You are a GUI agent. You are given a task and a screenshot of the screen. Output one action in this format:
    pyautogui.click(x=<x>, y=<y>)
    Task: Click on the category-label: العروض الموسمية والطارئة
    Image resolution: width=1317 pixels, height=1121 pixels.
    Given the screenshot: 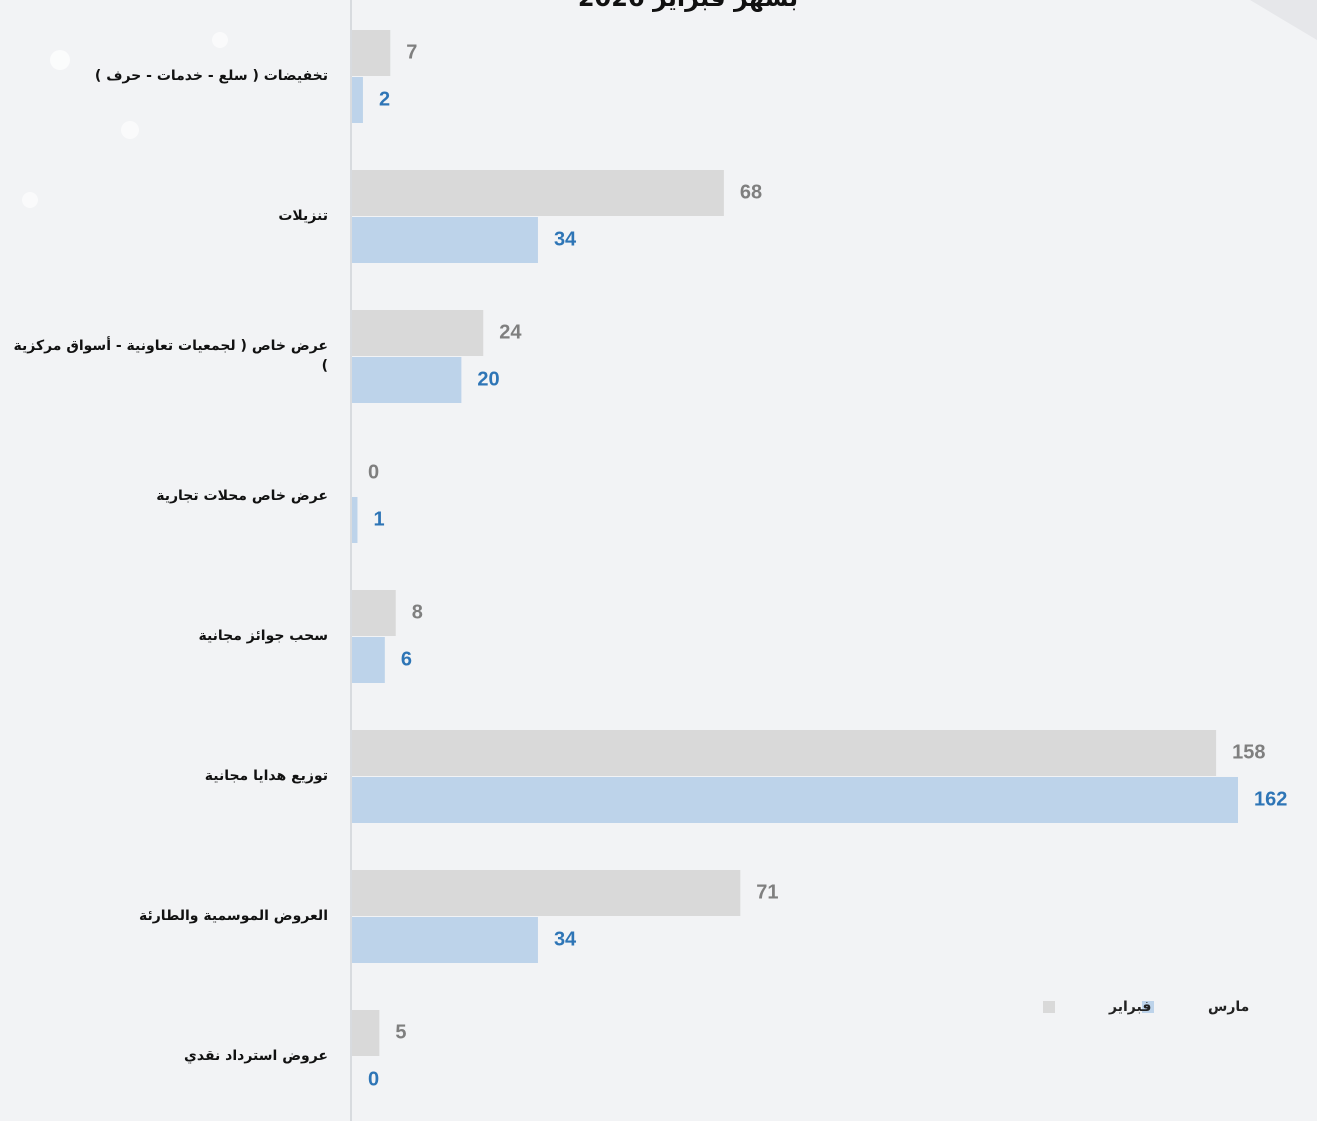 What is the action you would take?
    pyautogui.click(x=233, y=916)
    